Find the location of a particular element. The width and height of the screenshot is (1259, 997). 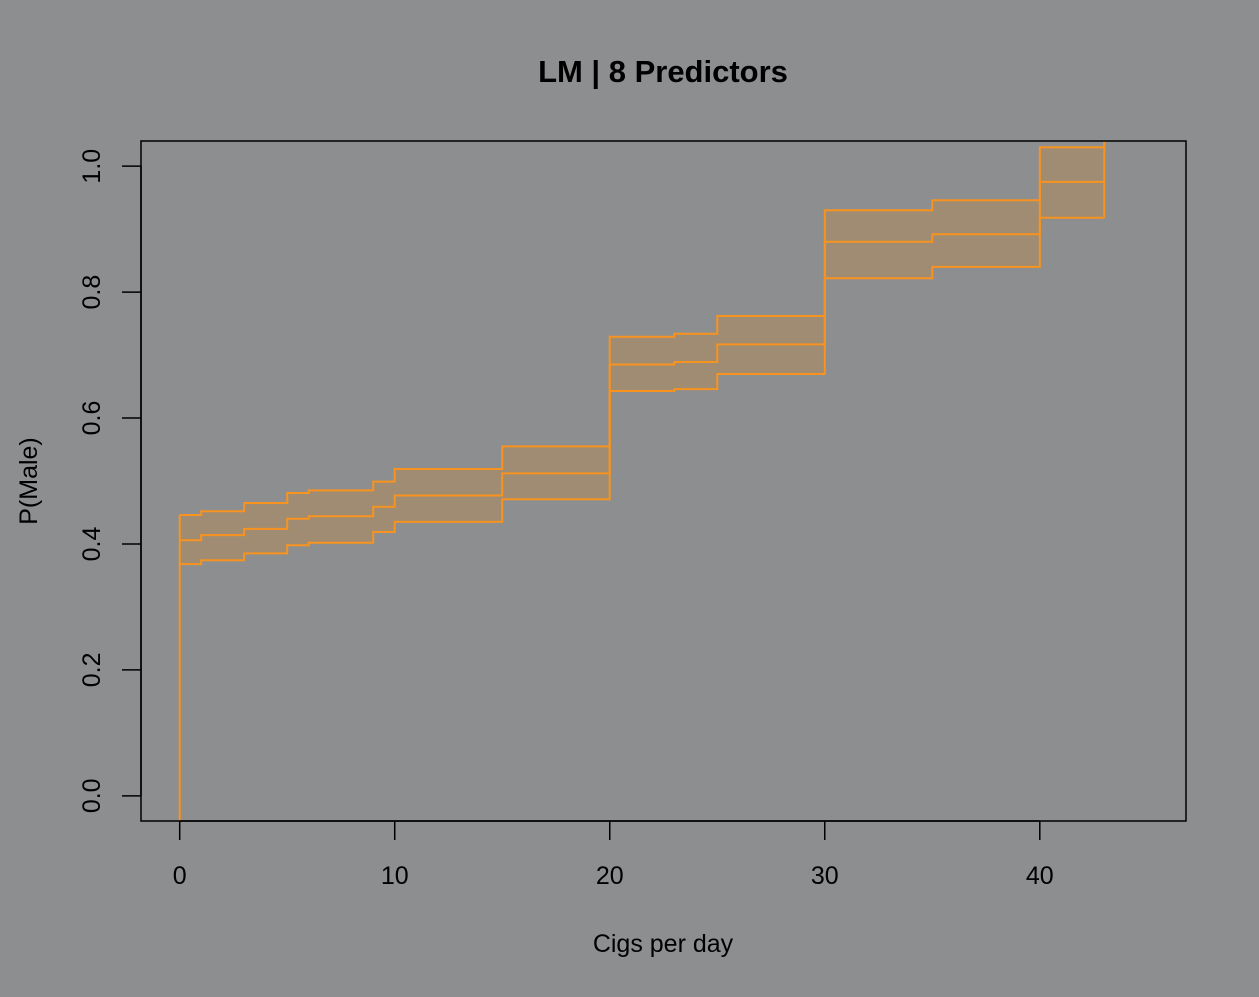

x-tick-label: 10 is located at coordinates (395, 876).